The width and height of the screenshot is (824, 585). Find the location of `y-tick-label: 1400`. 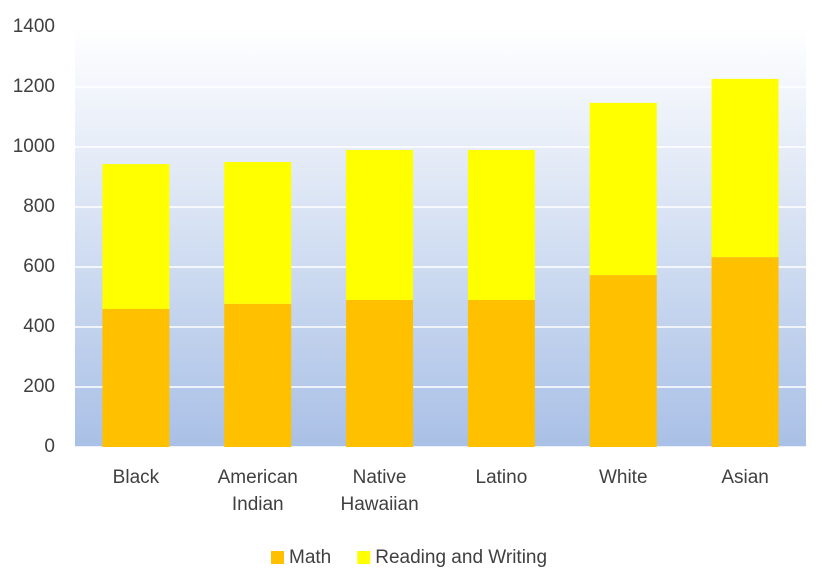

y-tick-label: 1400 is located at coordinates (34, 26).